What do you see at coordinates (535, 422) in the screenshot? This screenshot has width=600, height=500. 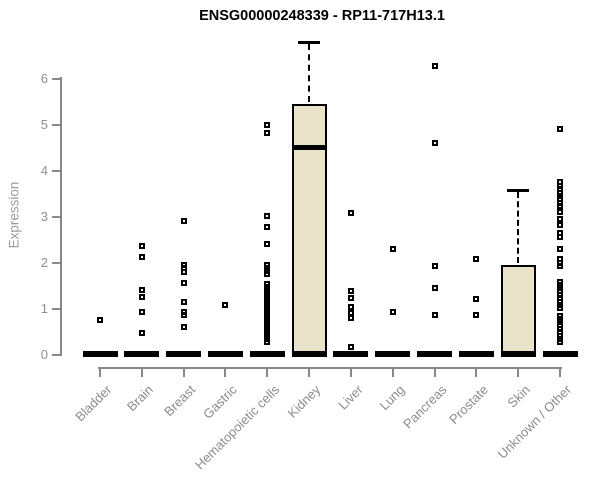 I see `x-tick-label: Unknown / Other` at bounding box center [535, 422].